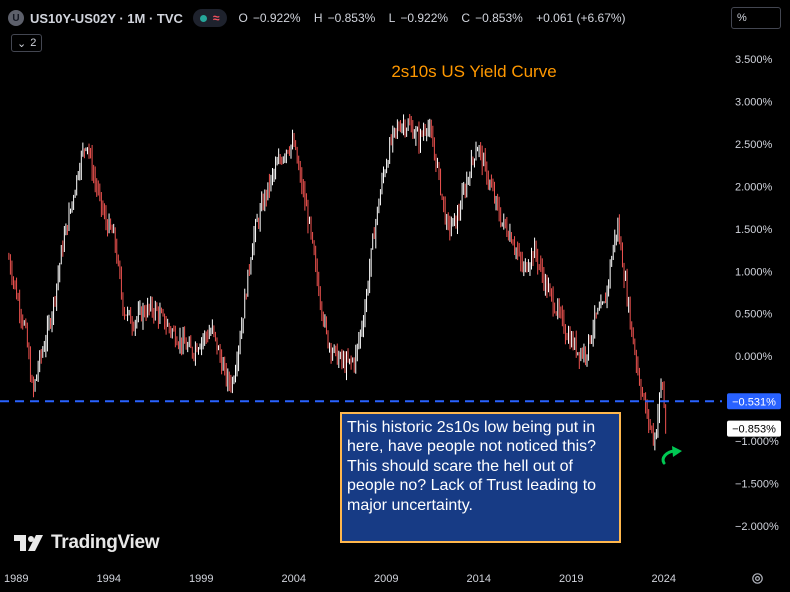  What do you see at coordinates (386, 579) in the screenshot?
I see `x-tick-label: 2009` at bounding box center [386, 579].